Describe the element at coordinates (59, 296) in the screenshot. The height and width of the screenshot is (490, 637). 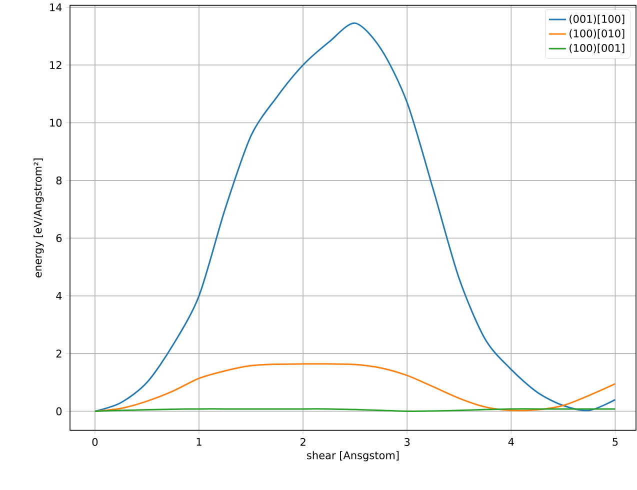
I see `y-tick-label: 4` at that location.